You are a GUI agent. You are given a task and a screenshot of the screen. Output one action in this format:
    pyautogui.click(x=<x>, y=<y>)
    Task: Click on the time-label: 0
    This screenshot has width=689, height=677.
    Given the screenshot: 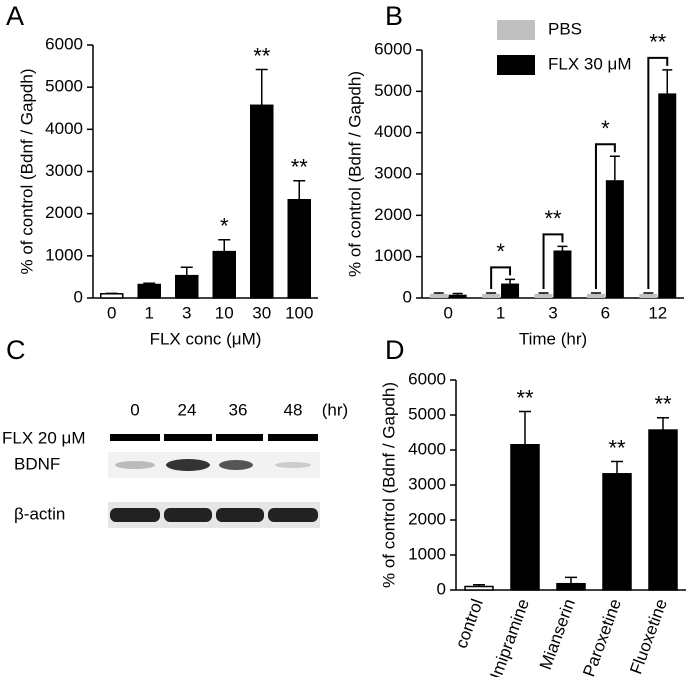 What is the action you would take?
    pyautogui.click(x=134, y=409)
    